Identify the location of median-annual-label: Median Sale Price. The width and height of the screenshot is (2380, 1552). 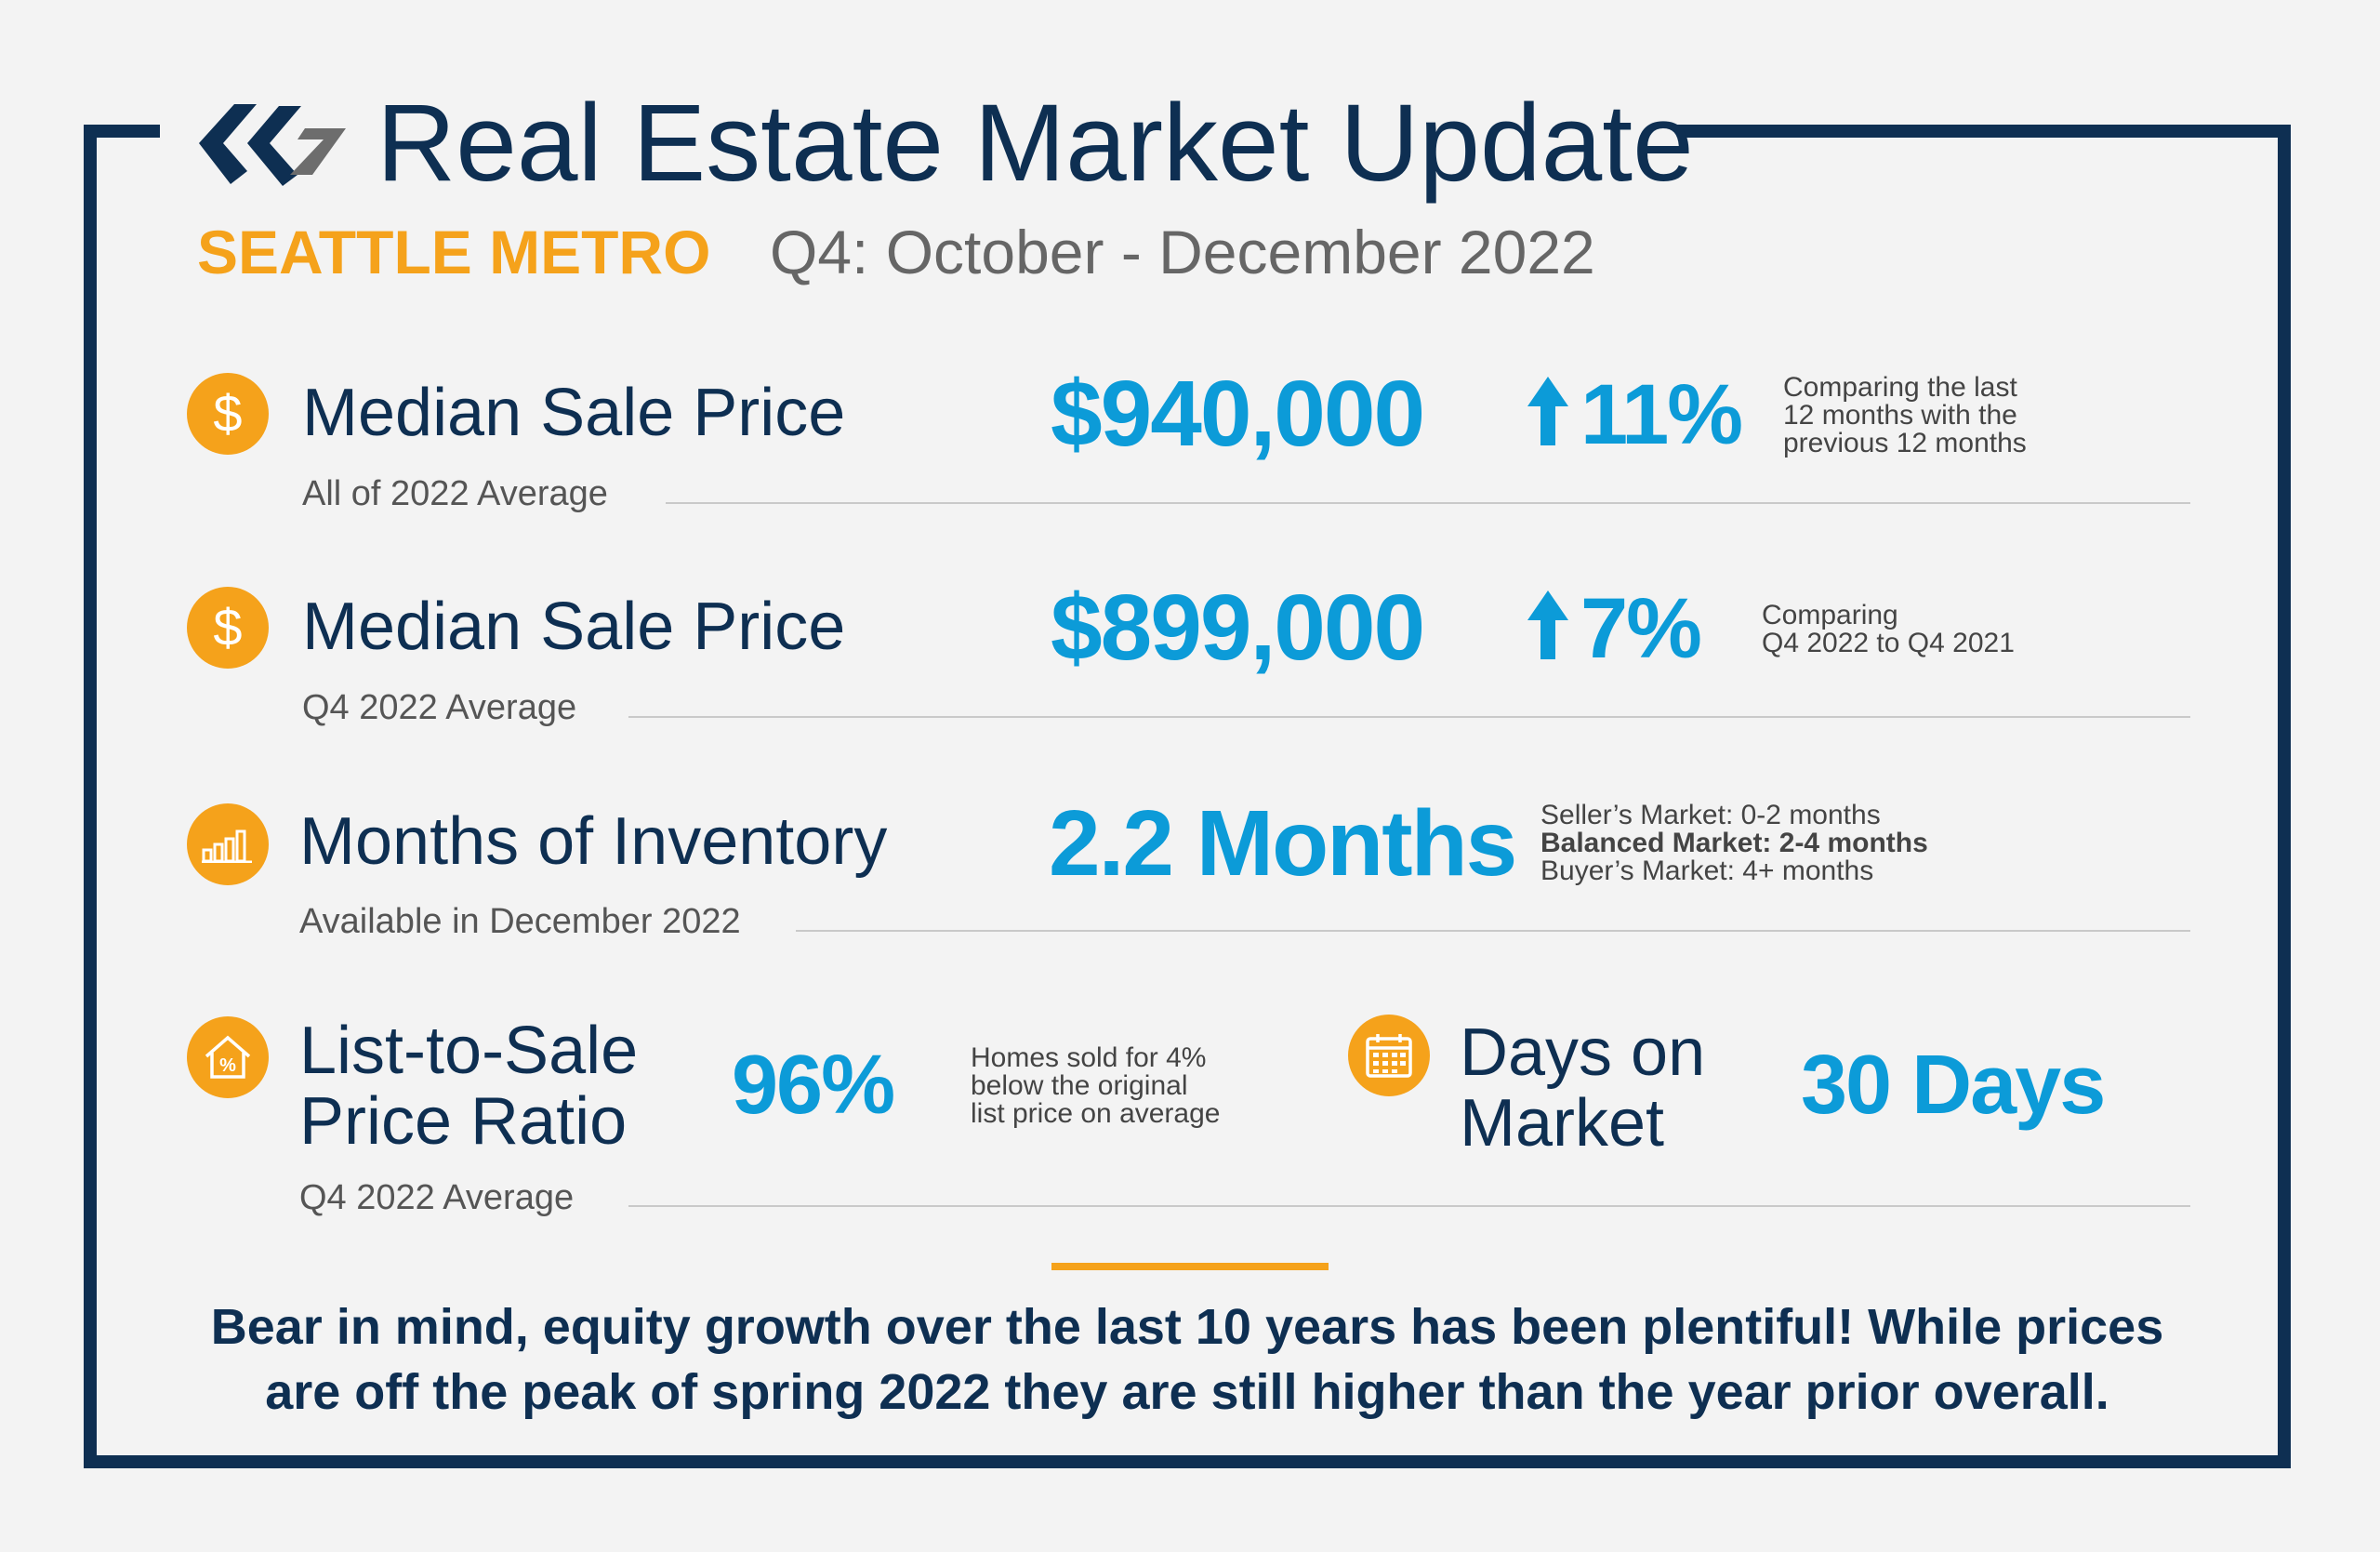
(574, 413).